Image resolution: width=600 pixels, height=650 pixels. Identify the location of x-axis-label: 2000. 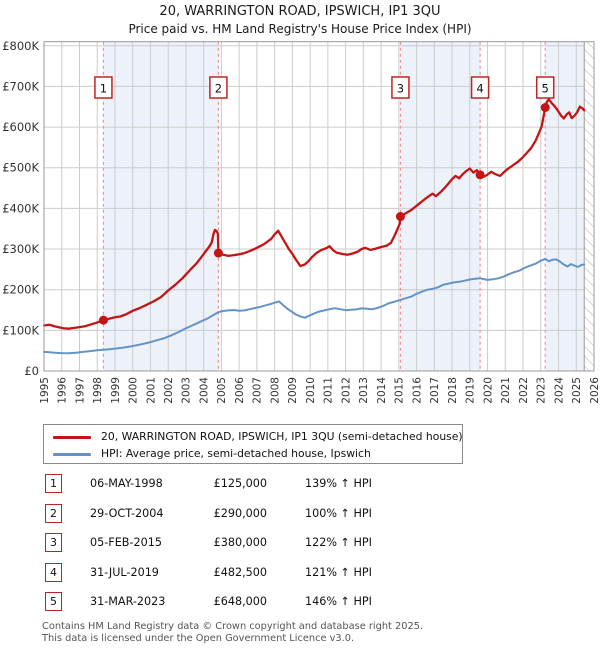
(134, 390).